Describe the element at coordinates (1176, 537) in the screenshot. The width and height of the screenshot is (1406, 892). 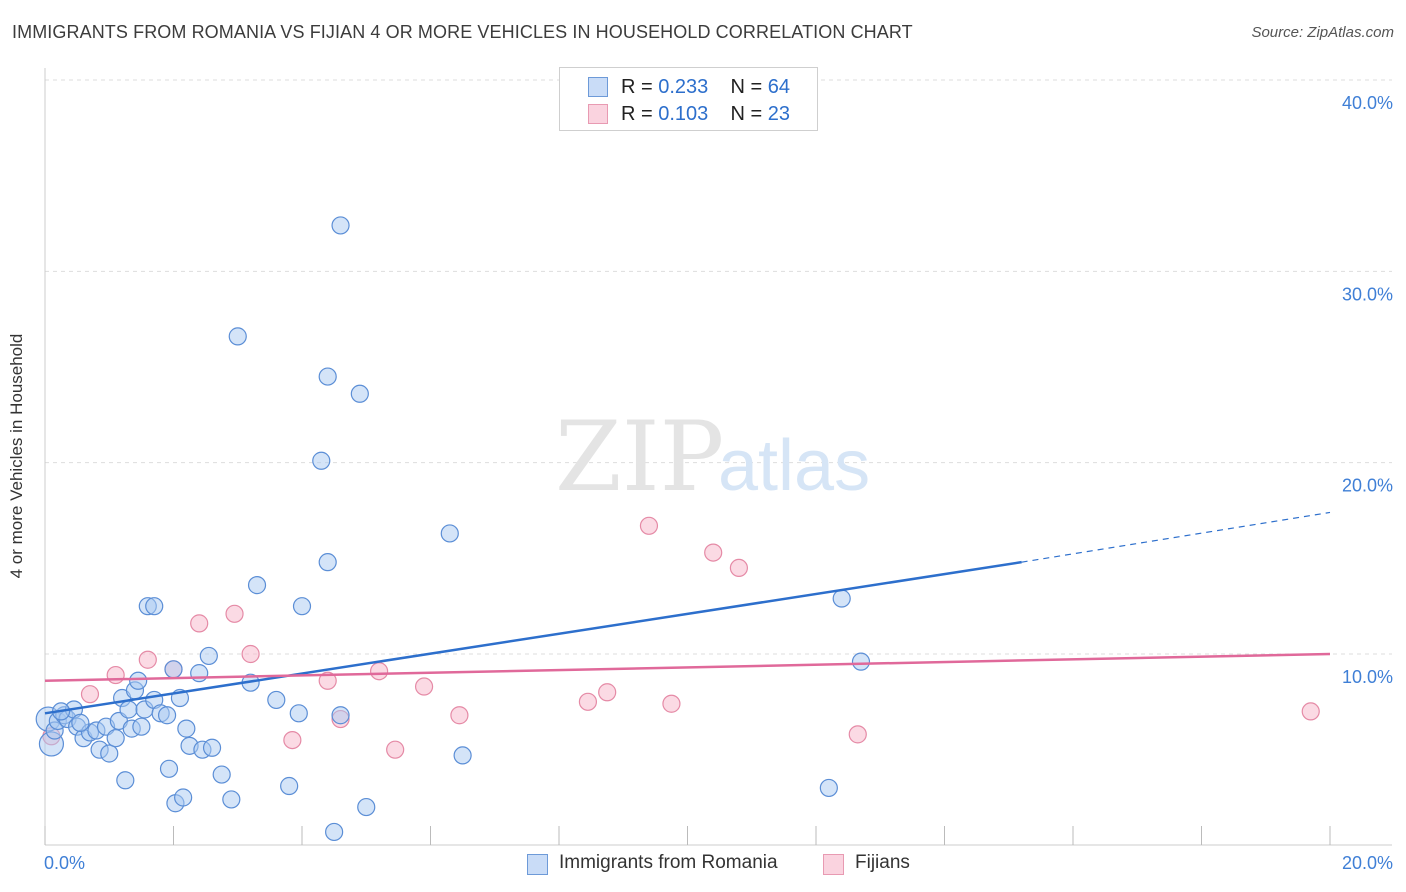
I see `trend-line-romania-extension` at that location.